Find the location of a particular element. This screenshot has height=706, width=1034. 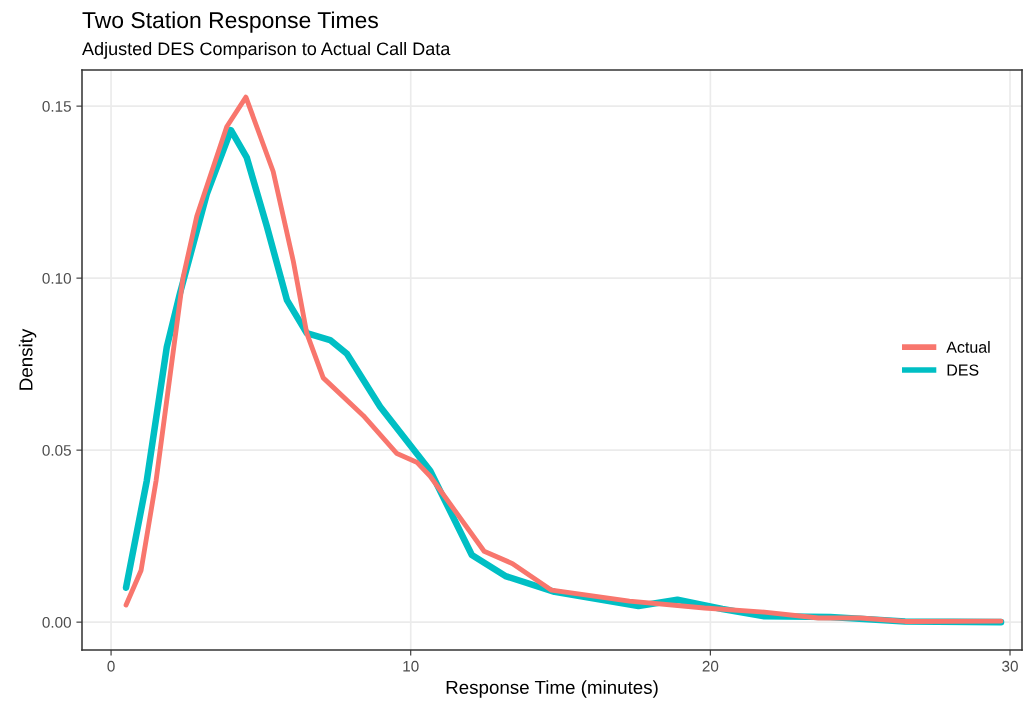

x-tick-label: 30 is located at coordinates (1010, 666).